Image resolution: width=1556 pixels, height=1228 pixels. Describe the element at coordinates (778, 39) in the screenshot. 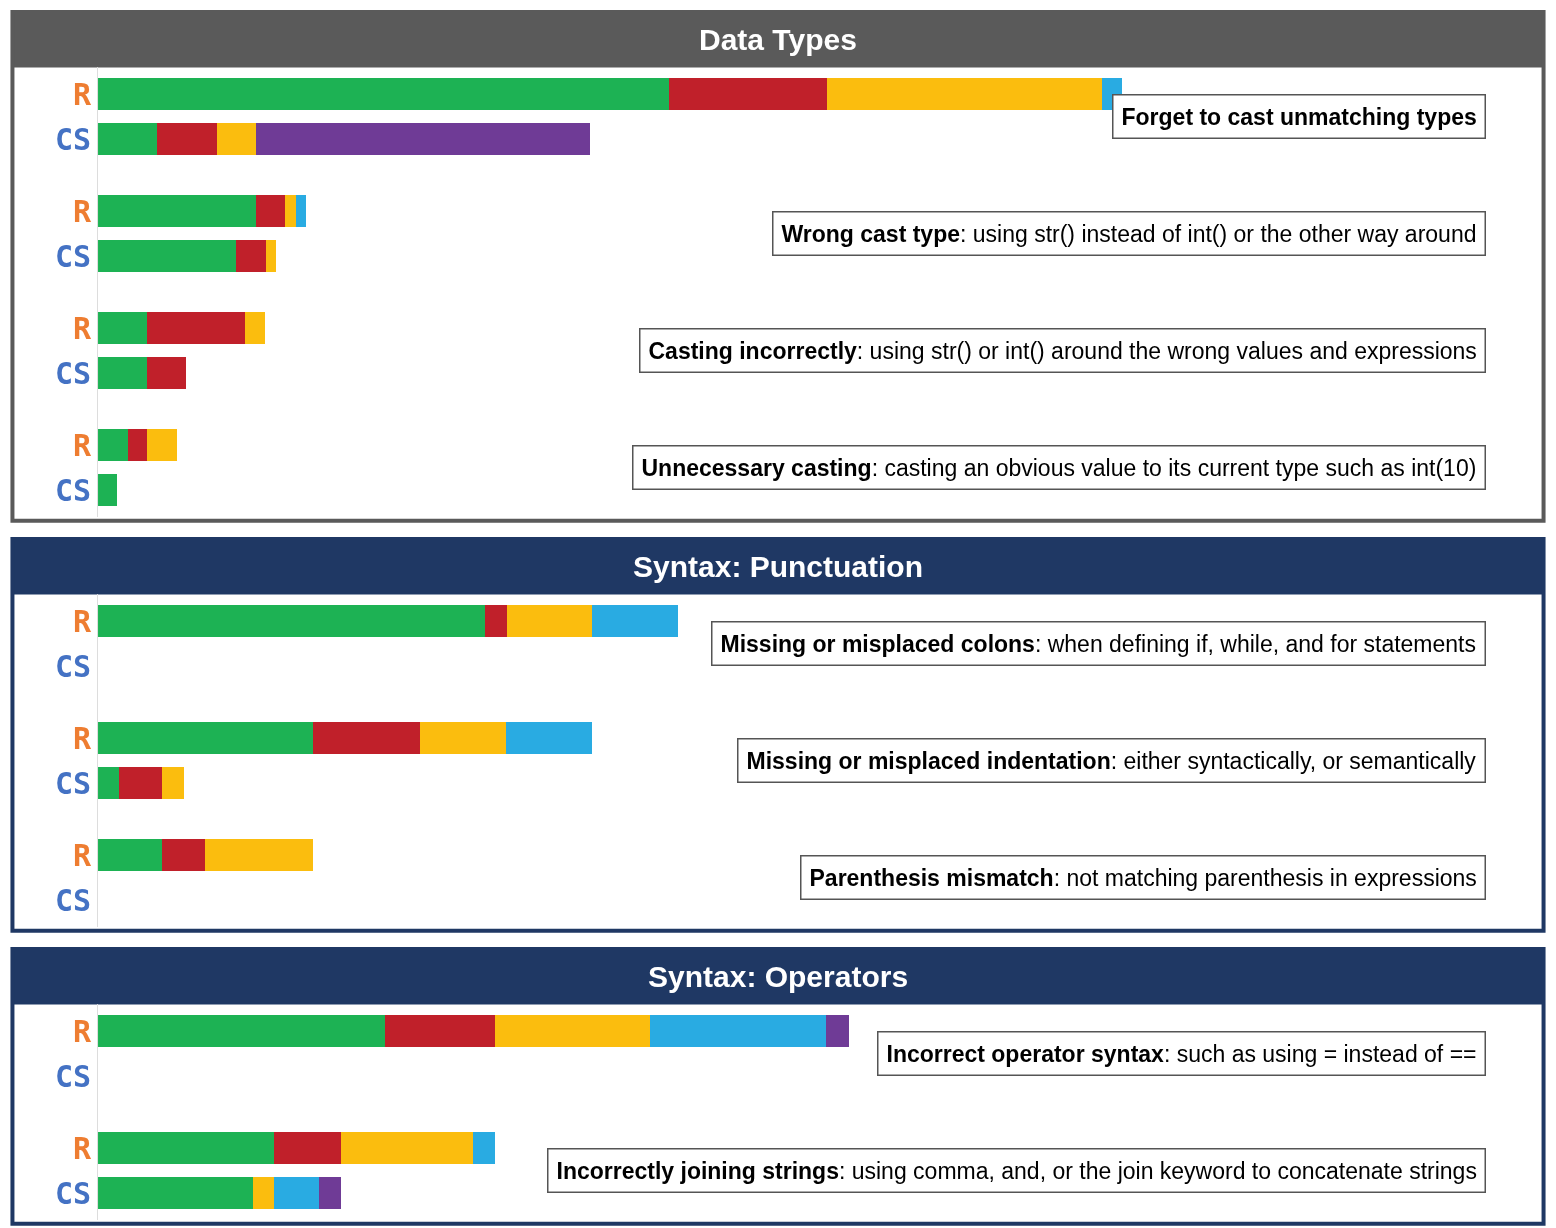

I see `chart-title: Data Types` at that location.